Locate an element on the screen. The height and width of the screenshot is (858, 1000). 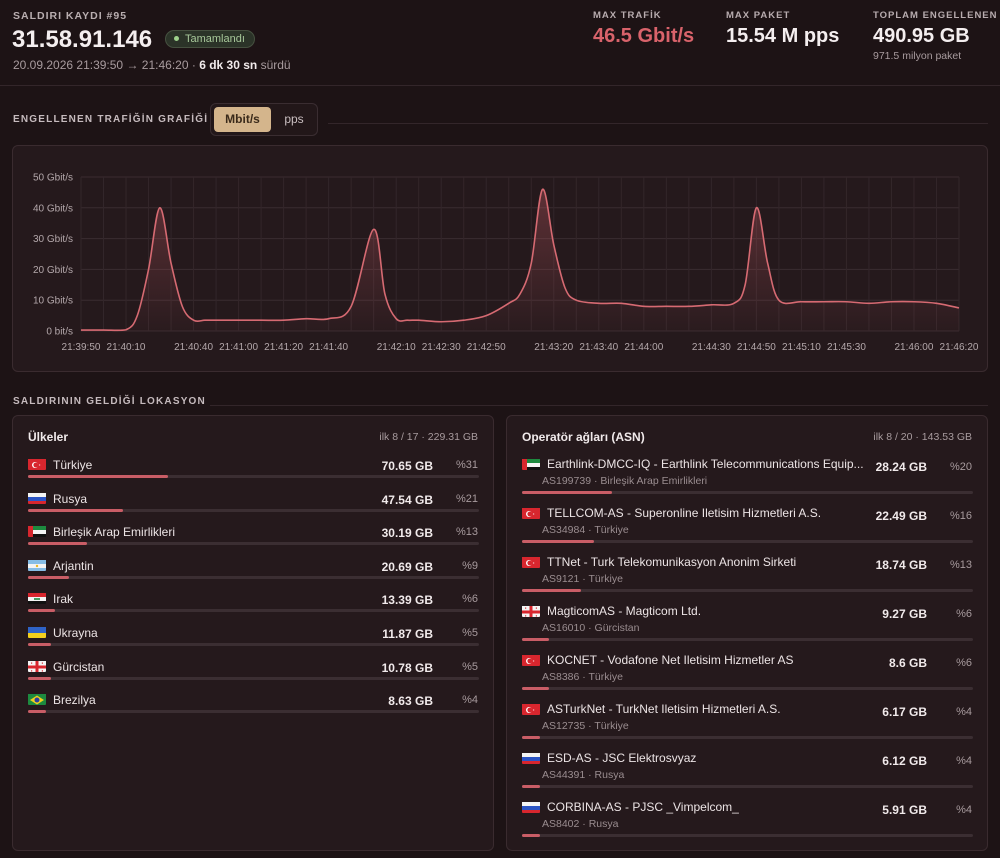
x-tick-label: 21:40:40 is located at coordinates (193, 347).